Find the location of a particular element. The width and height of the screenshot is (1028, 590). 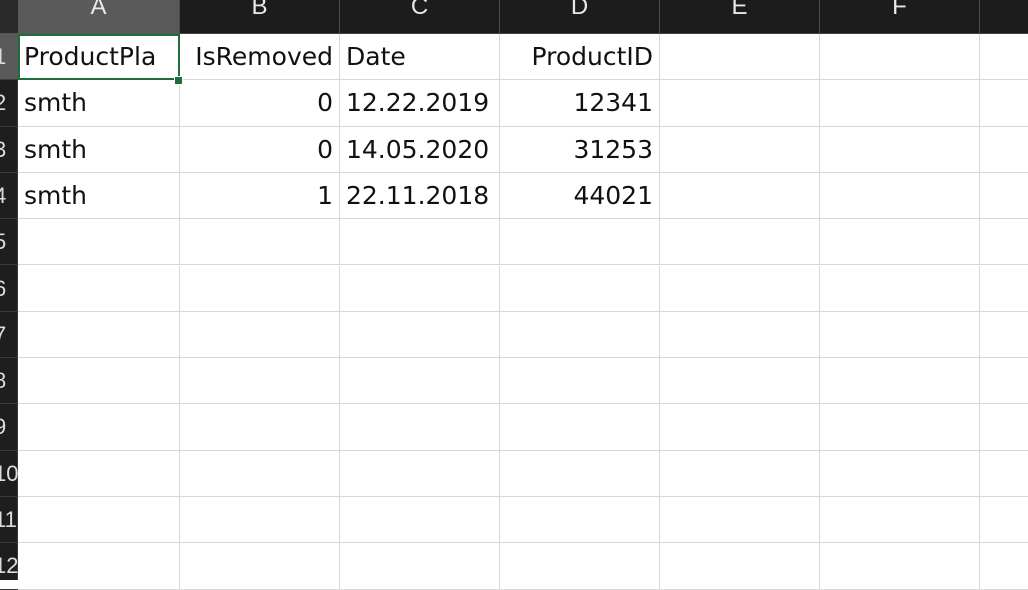

row-header-10: 10 is located at coordinates (9, 474).